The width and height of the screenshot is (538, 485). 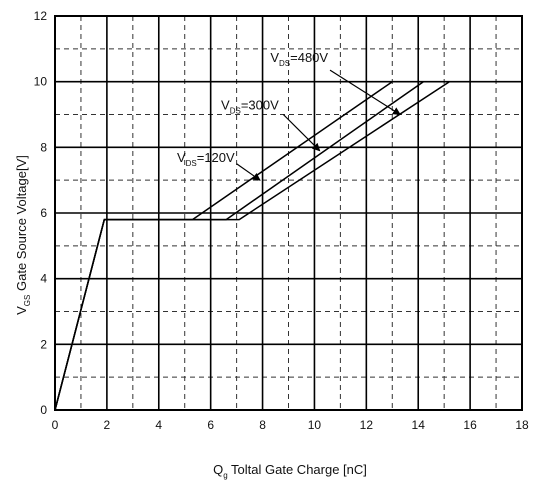 I want to click on x-tick-labels: 0 2 4 6 8 10 12 14 16 18, so click(x=290, y=425).